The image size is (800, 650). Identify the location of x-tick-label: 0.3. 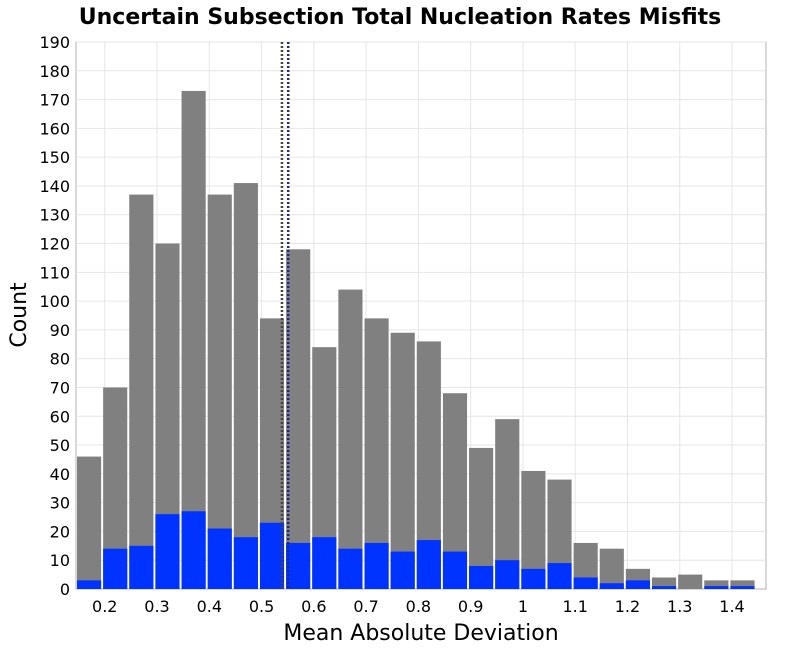
(156, 606).